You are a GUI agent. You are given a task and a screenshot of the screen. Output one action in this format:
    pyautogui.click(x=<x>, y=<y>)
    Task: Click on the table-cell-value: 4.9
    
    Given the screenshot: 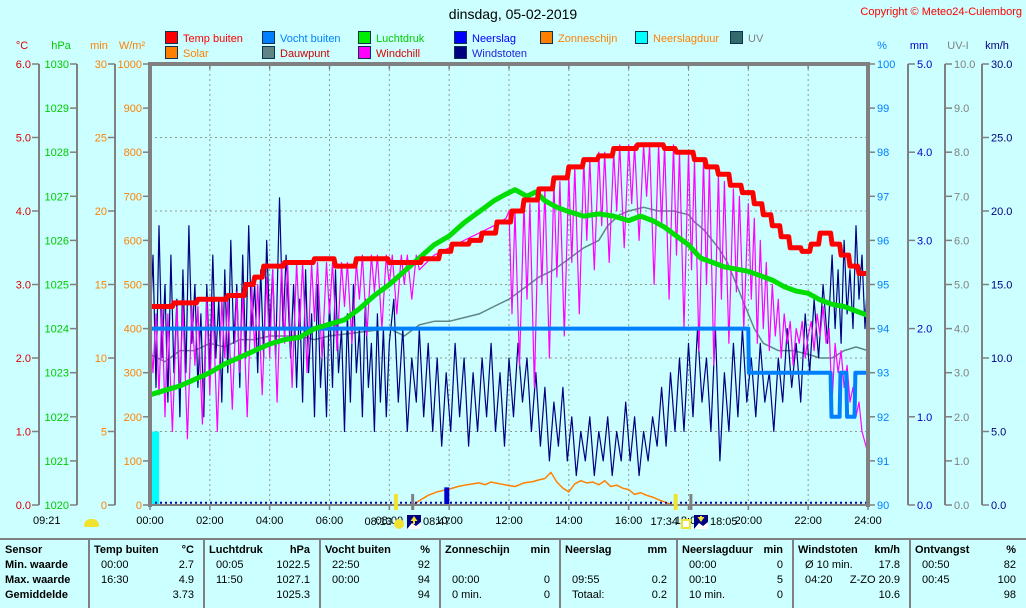 What is the action you would take?
    pyautogui.click(x=186, y=580)
    